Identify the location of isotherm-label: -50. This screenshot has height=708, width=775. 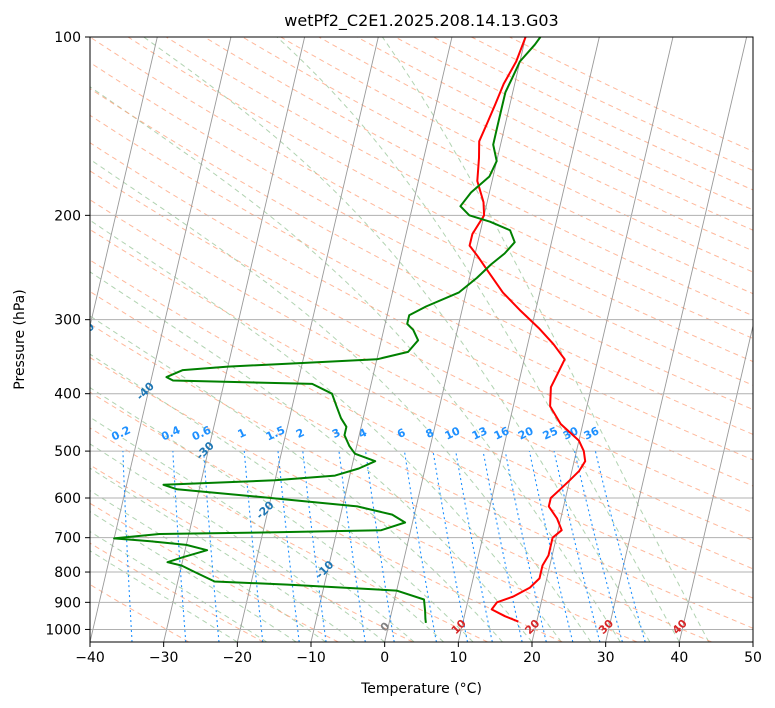
(85, 331).